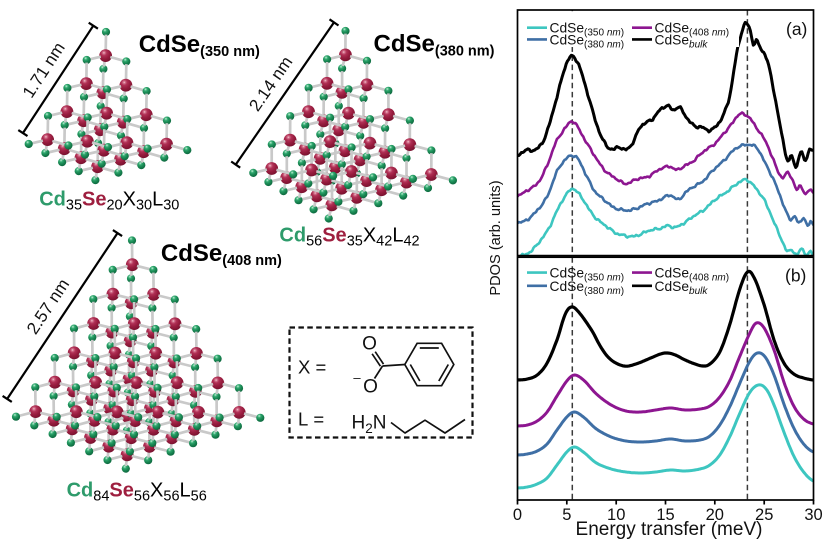 This screenshot has width=830, height=550. Describe the element at coordinates (795, 276) in the screenshot. I see `svg-text: (b)` at that location.